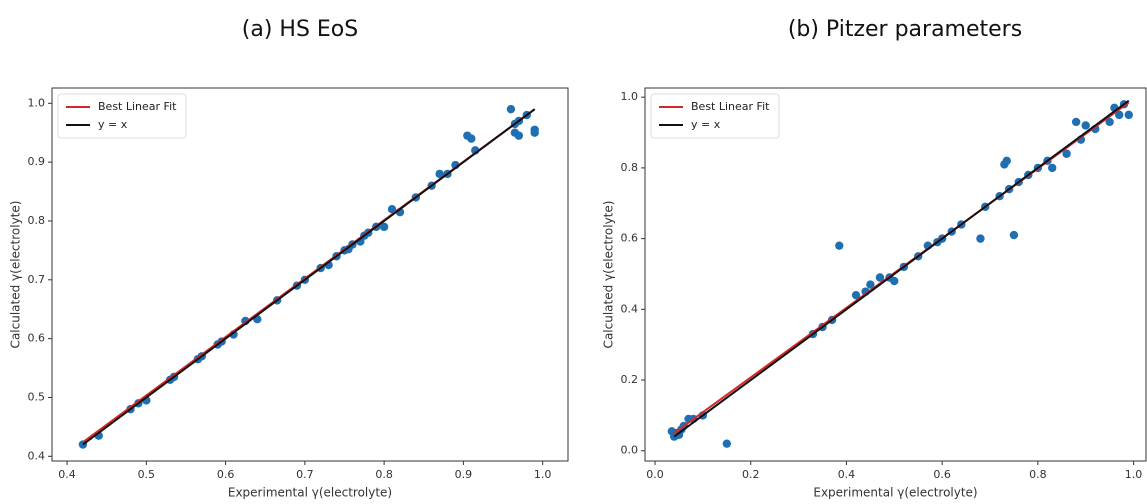 This screenshot has height=504, width=1147. I want to click on x-tick-label: 0.2, so click(751, 474).